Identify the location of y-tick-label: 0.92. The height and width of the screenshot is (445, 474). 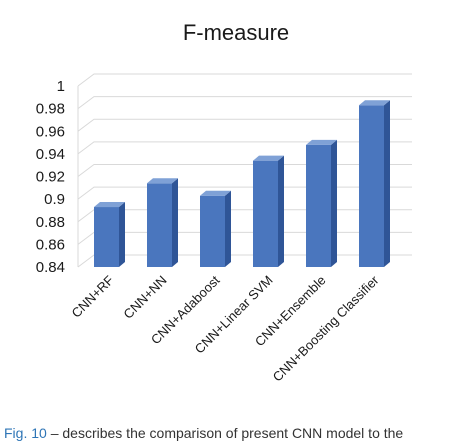
(50, 177).